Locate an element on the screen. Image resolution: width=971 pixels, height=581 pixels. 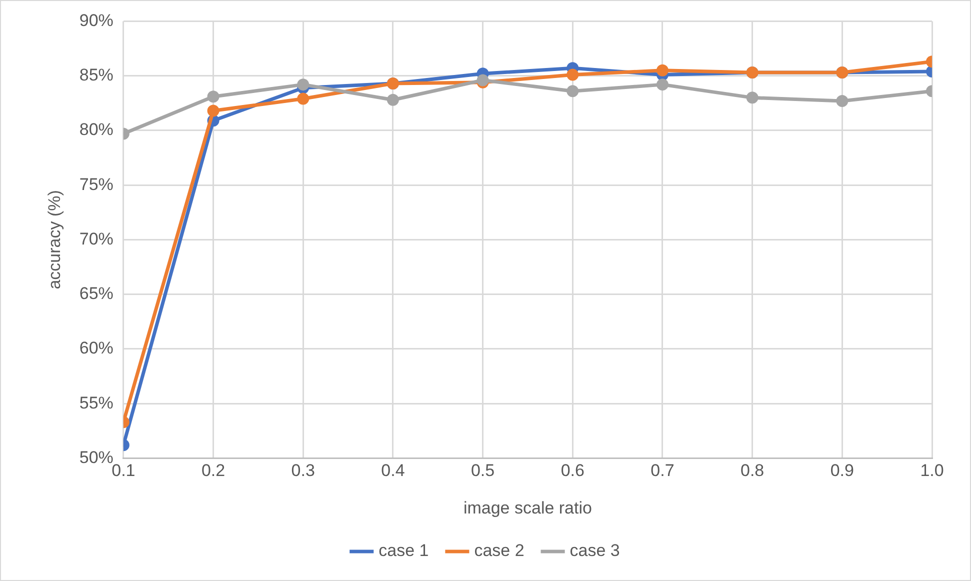
x-tick-label: 0.7 is located at coordinates (662, 470).